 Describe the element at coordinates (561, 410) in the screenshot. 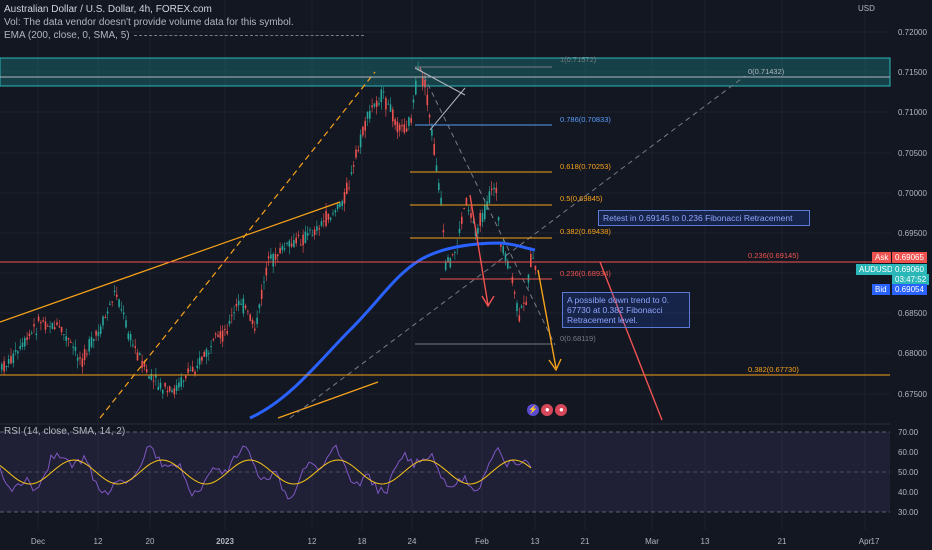

I see `flag-au-icon: ●` at that location.